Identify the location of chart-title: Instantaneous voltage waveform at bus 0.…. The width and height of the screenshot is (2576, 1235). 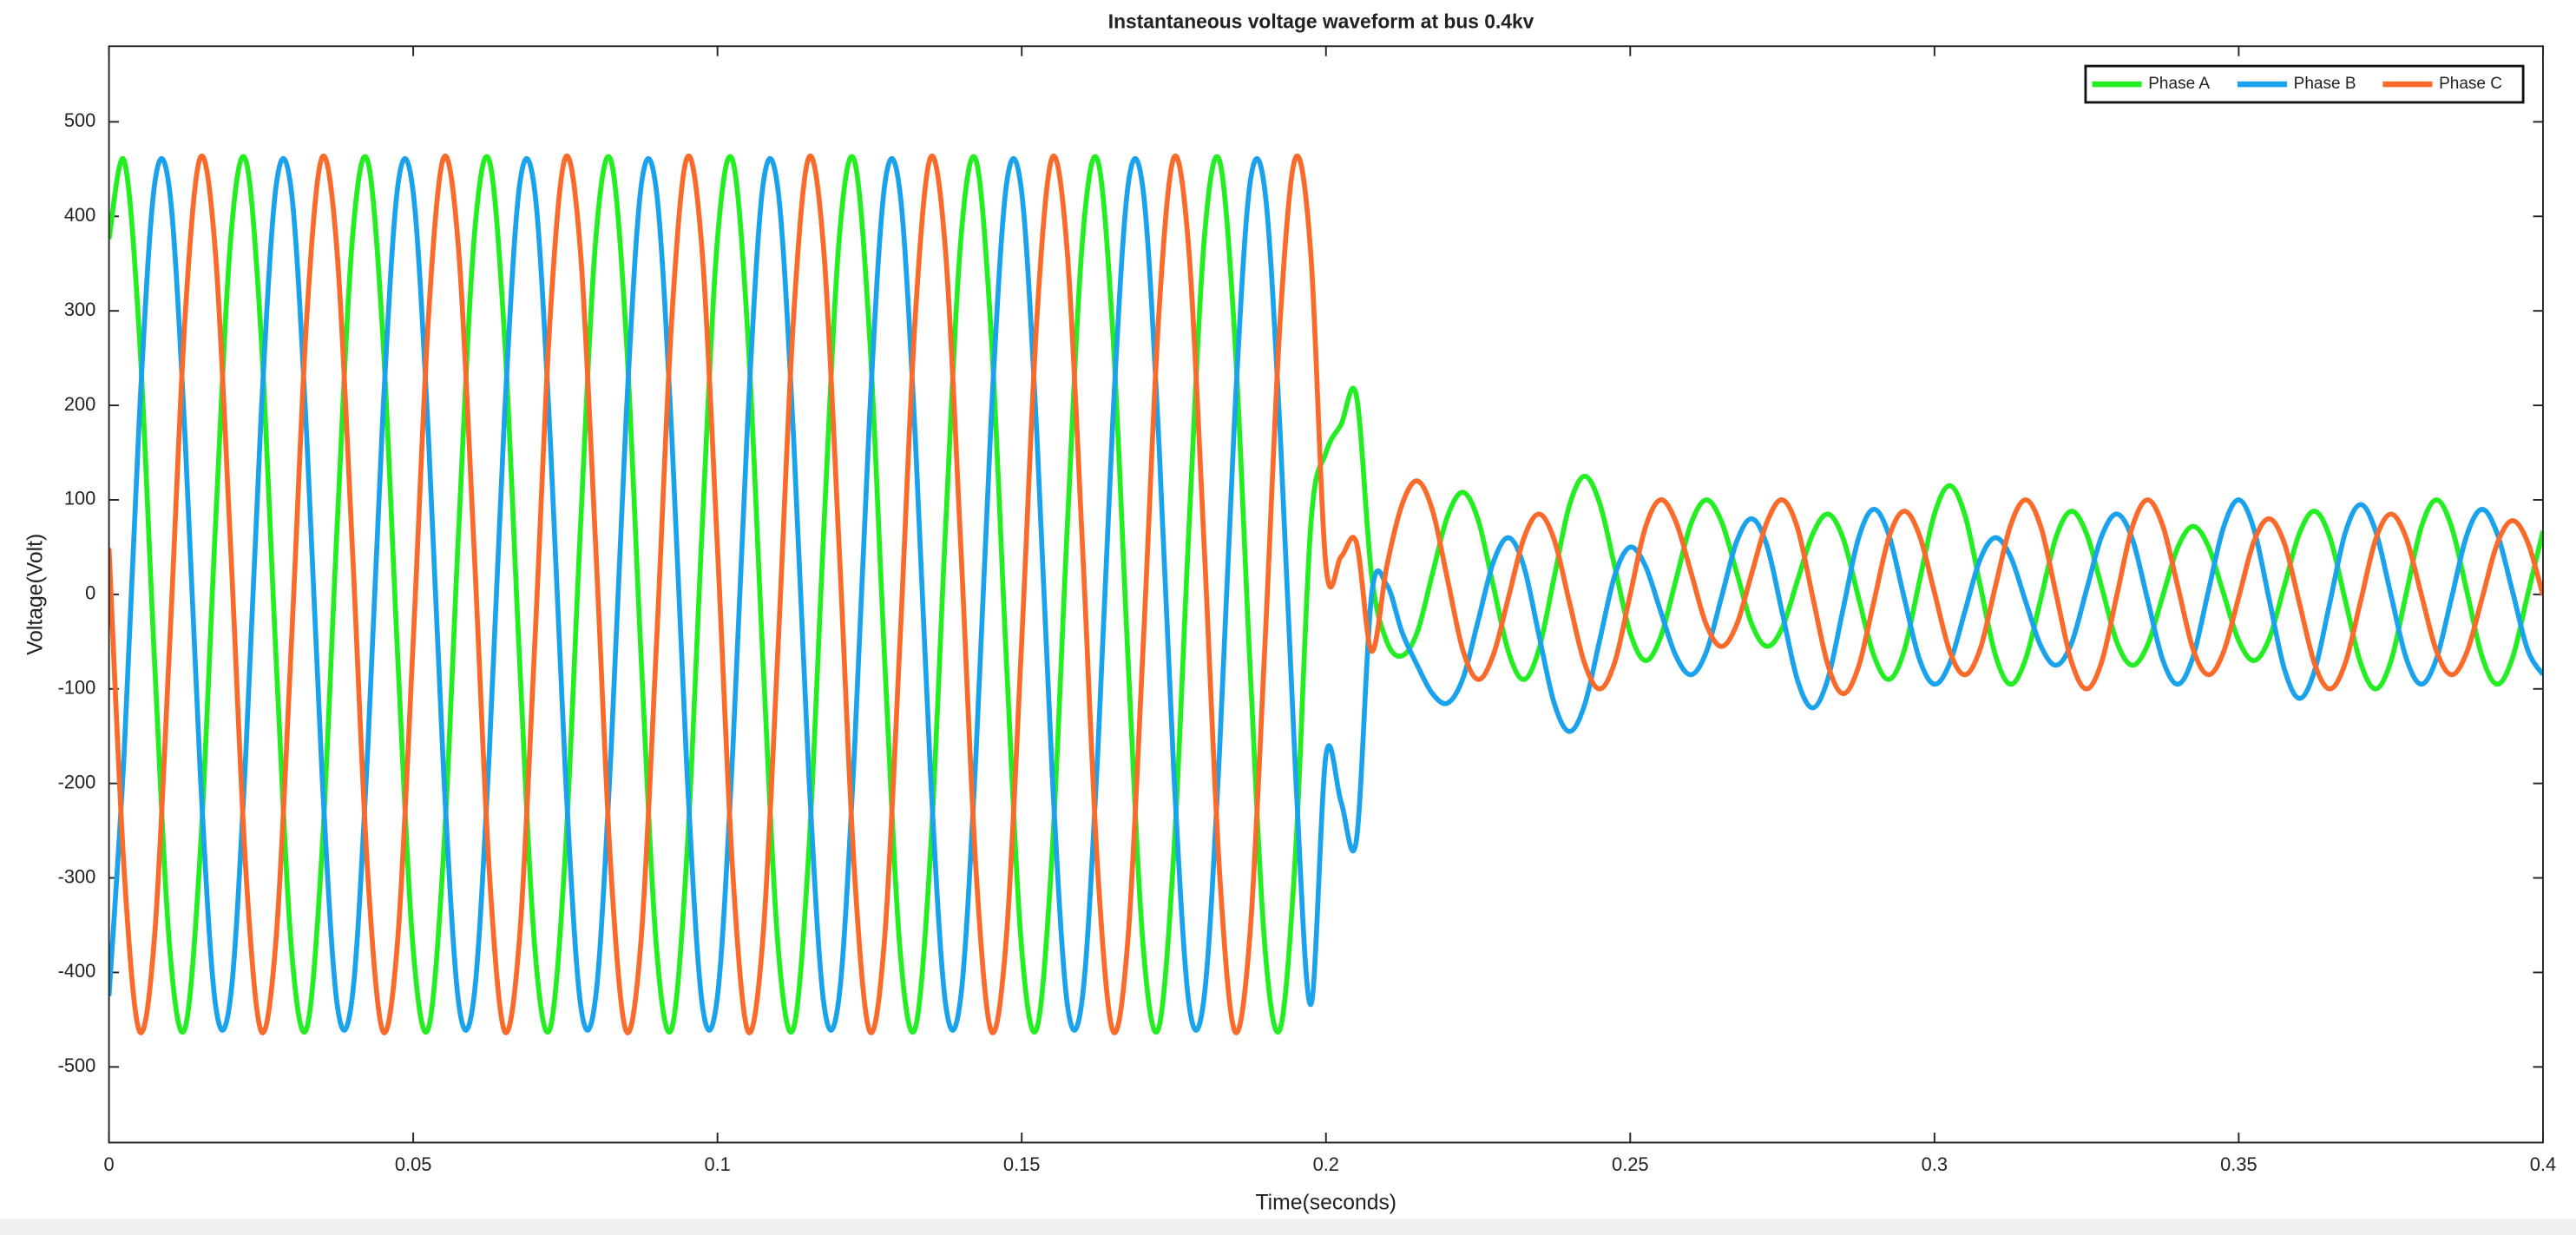
(1321, 21).